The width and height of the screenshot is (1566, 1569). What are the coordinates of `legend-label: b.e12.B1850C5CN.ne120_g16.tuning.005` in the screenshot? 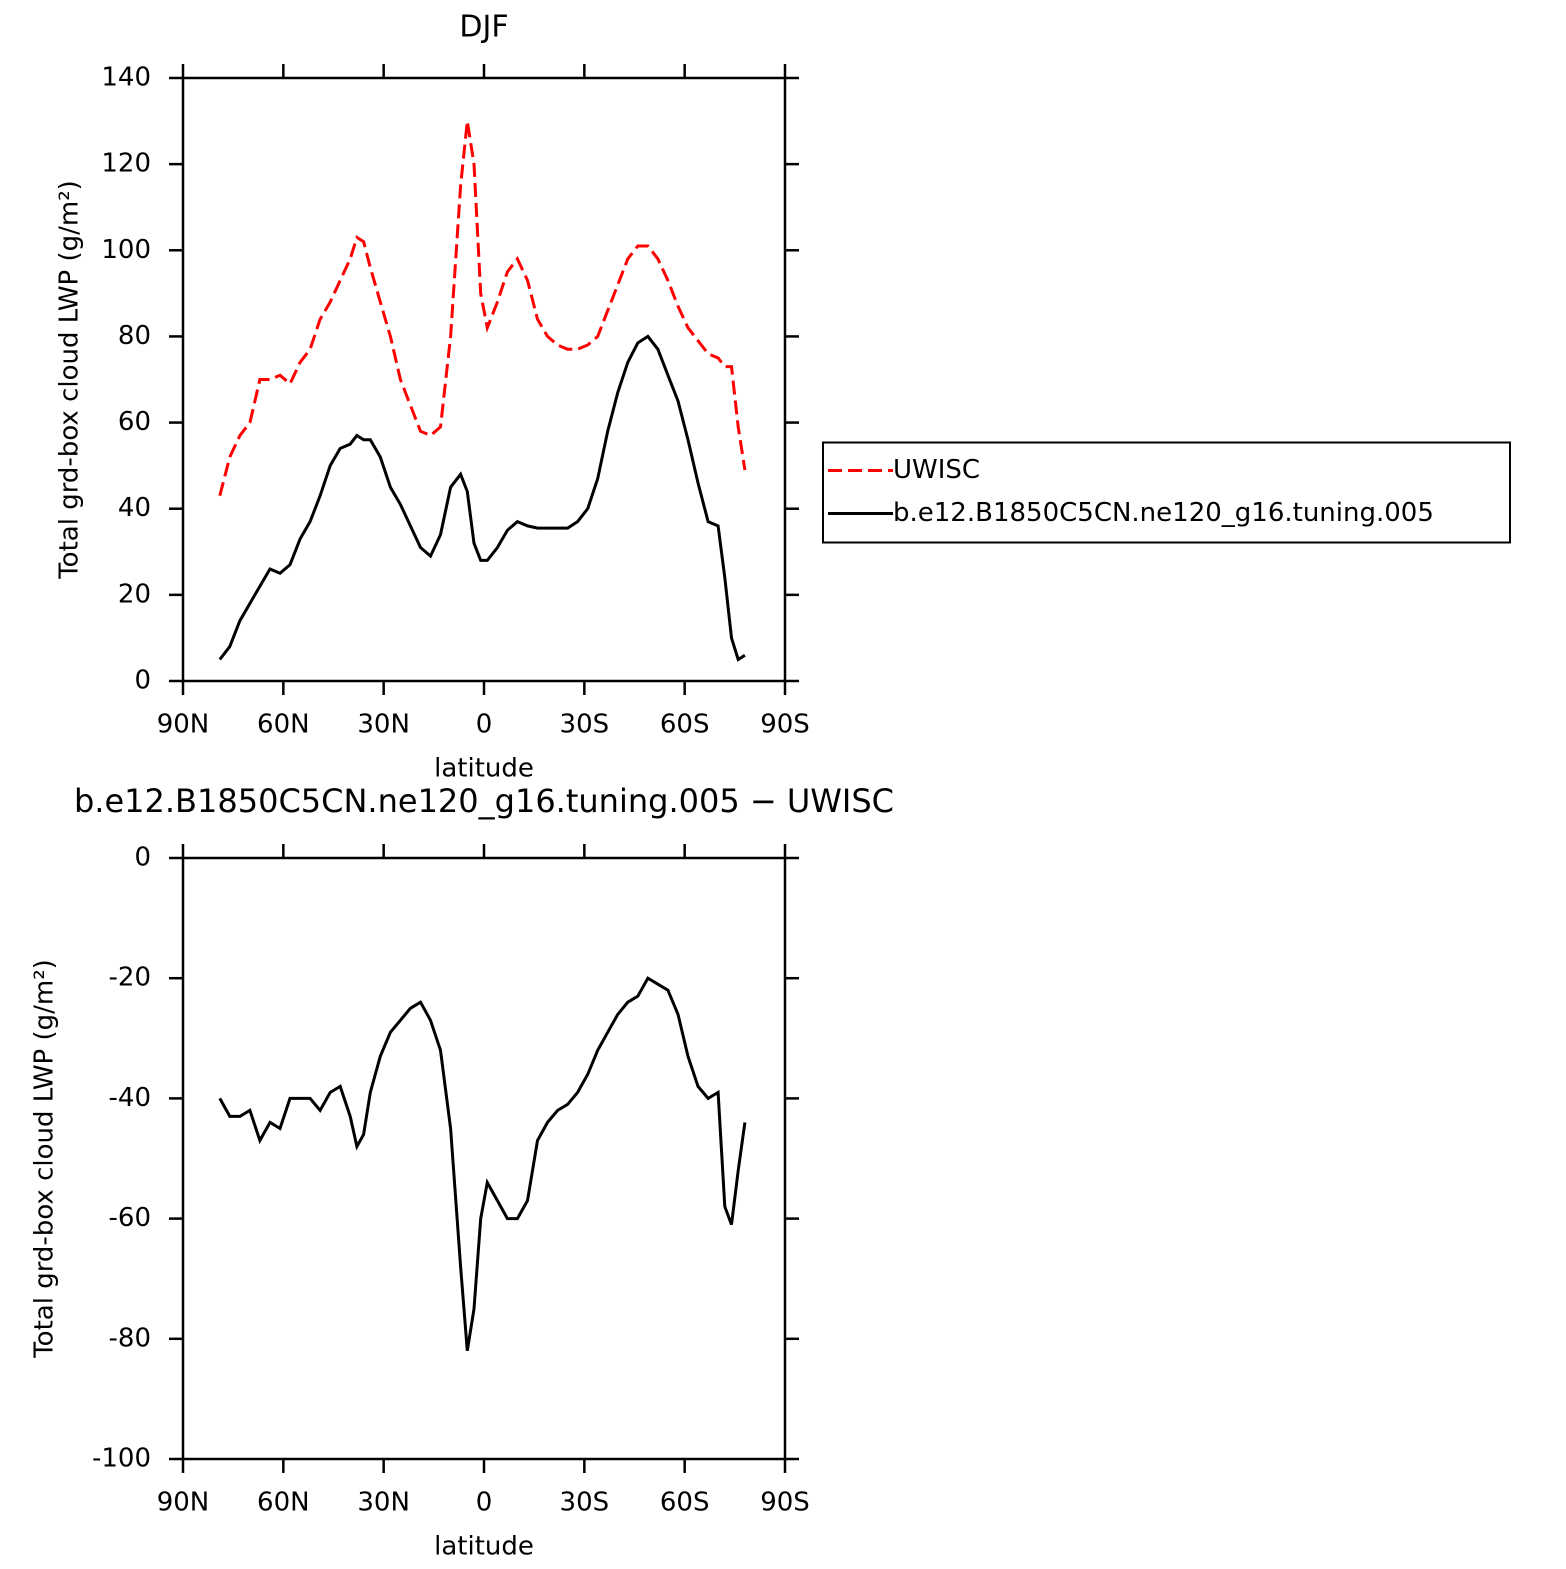 It's located at (1163, 513).